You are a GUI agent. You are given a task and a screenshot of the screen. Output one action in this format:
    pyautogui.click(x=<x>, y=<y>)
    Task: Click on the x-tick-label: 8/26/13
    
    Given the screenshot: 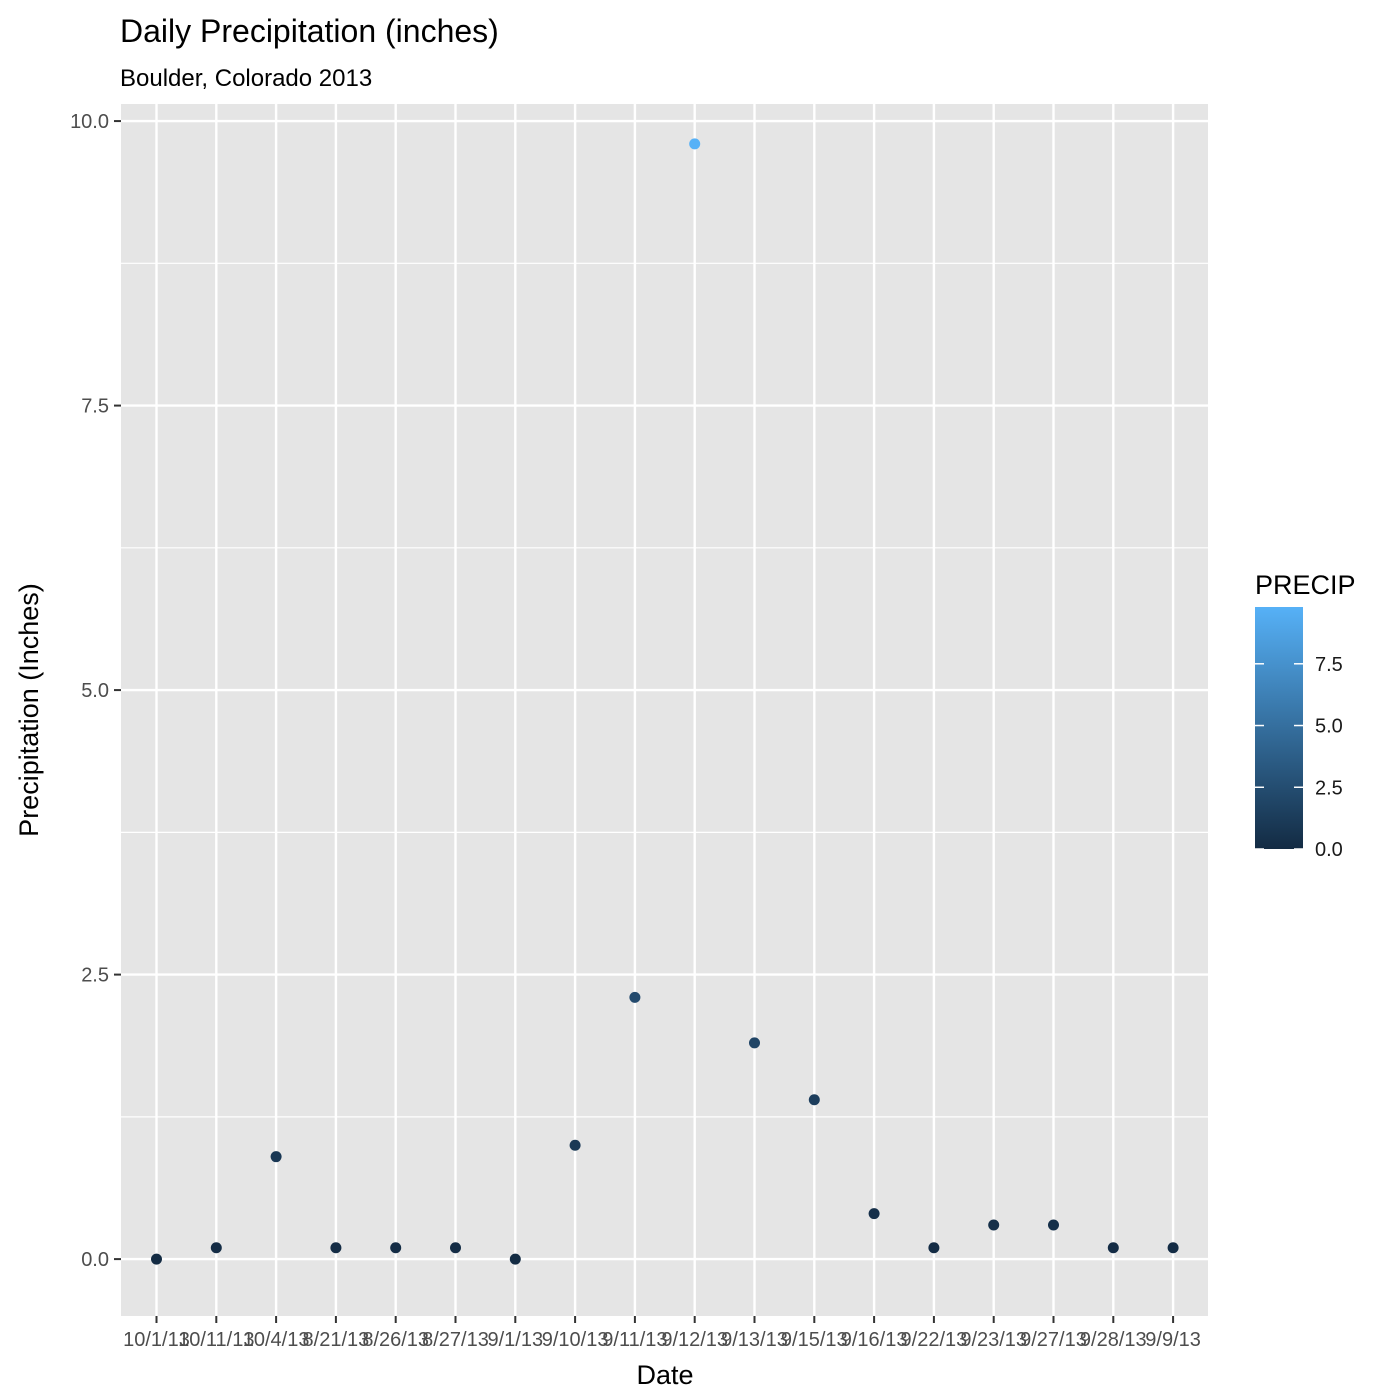 What is the action you would take?
    pyautogui.click(x=395, y=1340)
    